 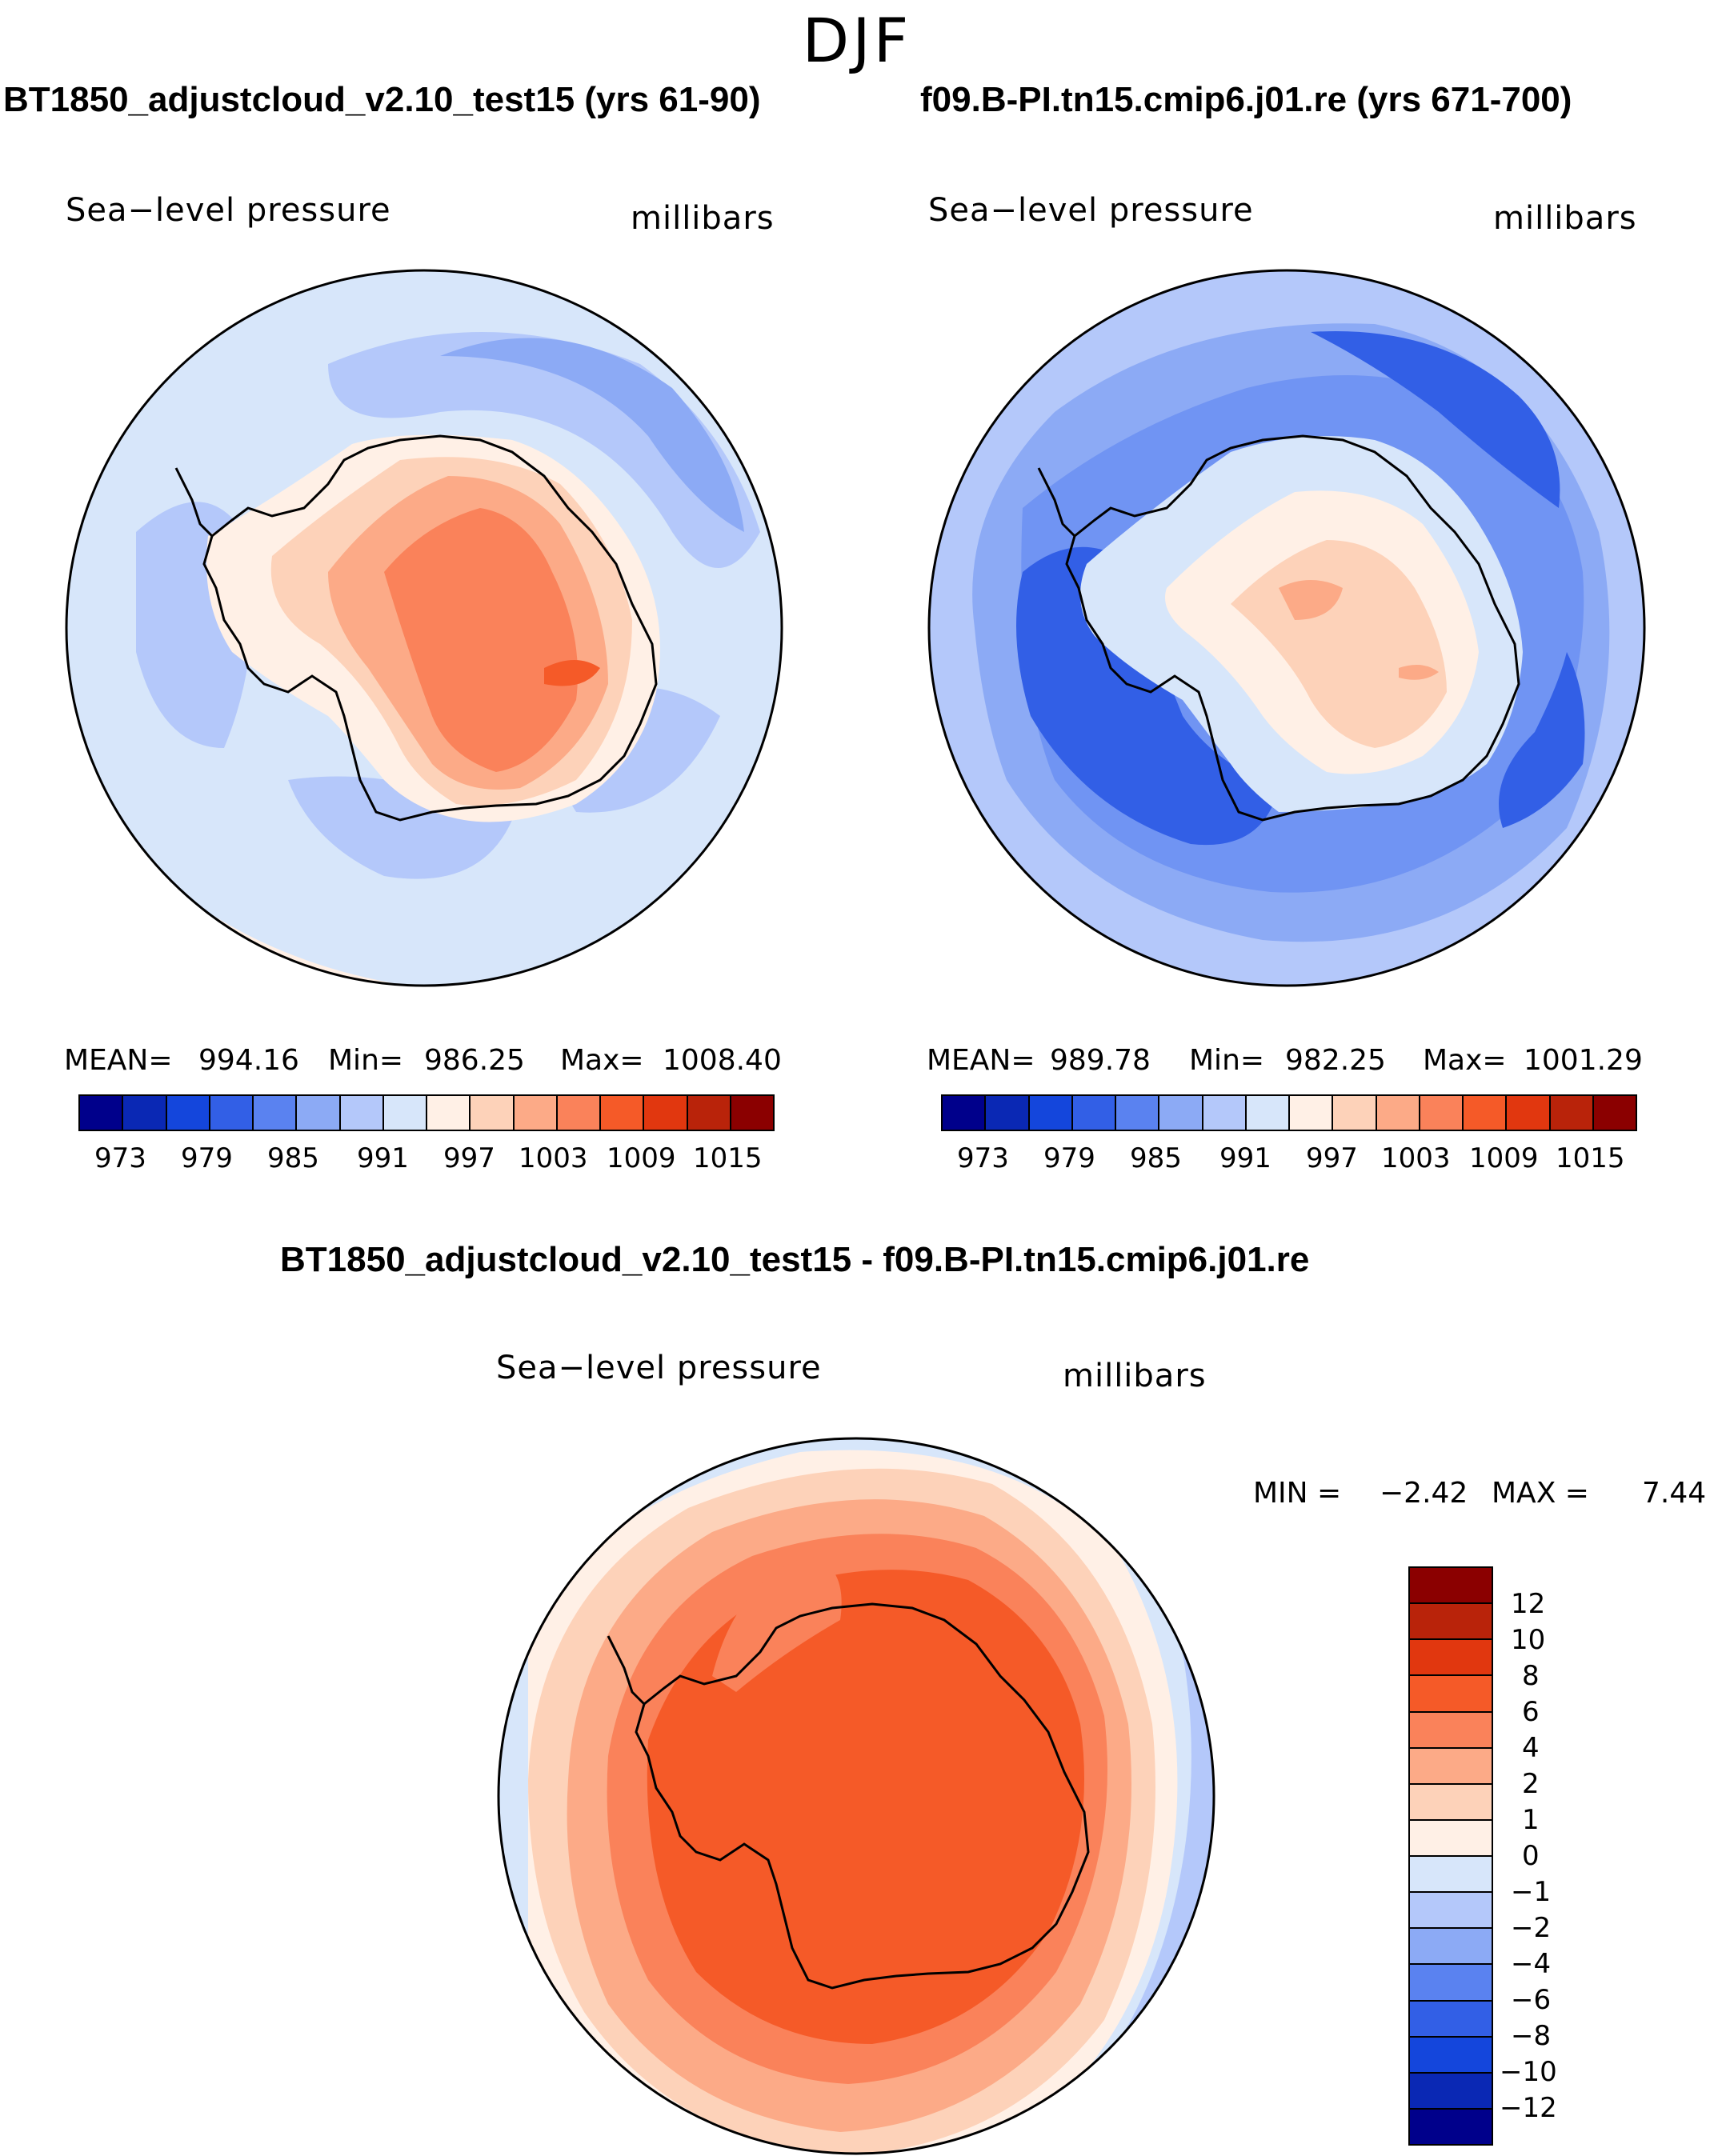 What do you see at coordinates (1332, 1158) in the screenshot?
I see `right-colorbar-tick: 997` at bounding box center [1332, 1158].